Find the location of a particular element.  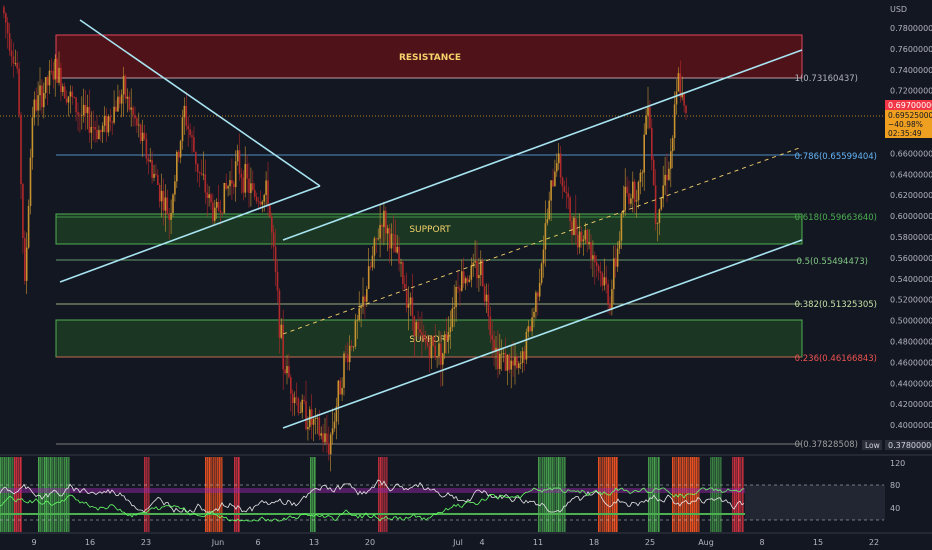

osc-tick-120: 120 is located at coordinates (897, 463).